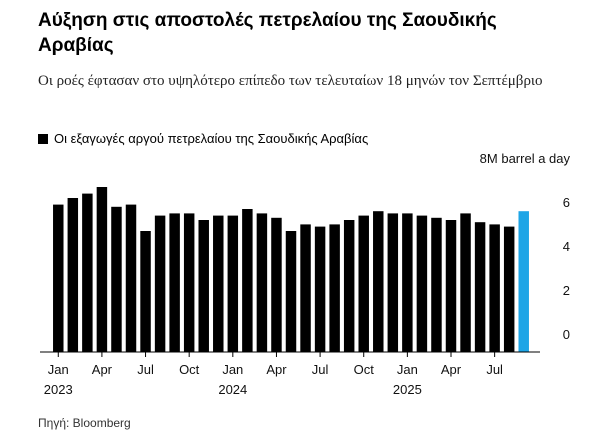 This screenshot has height=437, width=609. What do you see at coordinates (43, 138) in the screenshot?
I see `legend-swatch` at bounding box center [43, 138].